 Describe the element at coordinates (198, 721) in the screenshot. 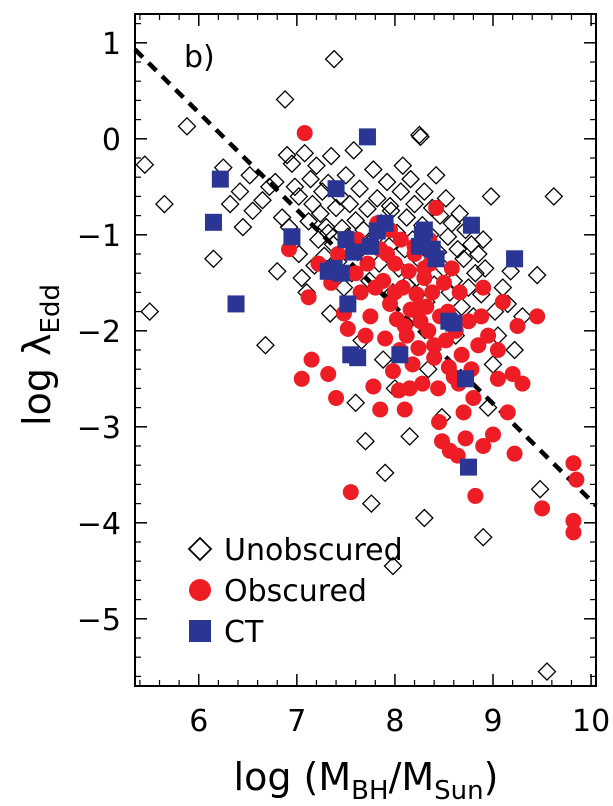

I see `x-tick-label: 6` at that location.